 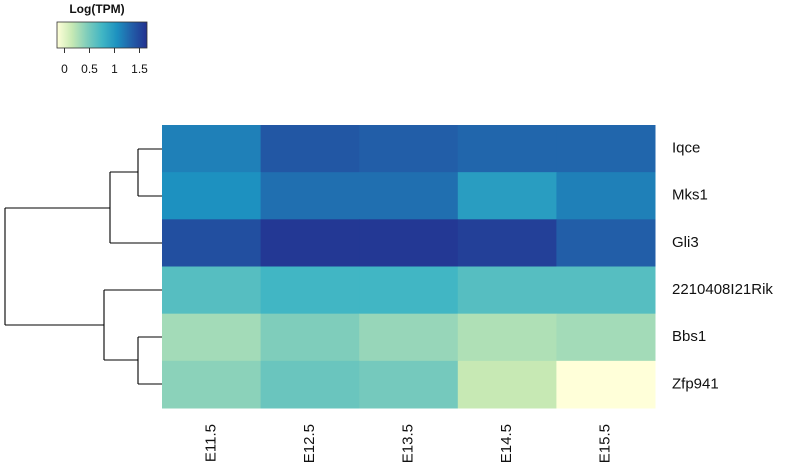 I want to click on colorbar, so click(x=102, y=35).